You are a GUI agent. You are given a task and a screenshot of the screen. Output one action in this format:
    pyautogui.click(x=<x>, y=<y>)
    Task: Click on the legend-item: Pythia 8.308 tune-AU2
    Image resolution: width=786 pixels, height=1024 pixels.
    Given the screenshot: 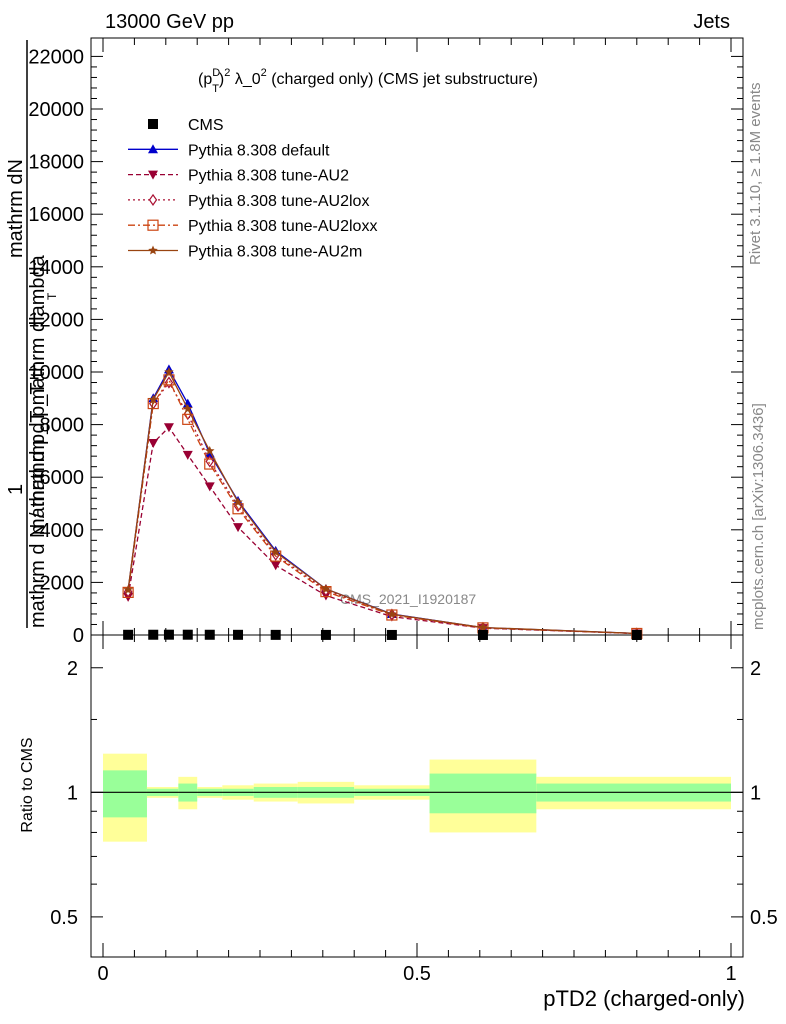 What is the action you would take?
    pyautogui.click(x=238, y=176)
    